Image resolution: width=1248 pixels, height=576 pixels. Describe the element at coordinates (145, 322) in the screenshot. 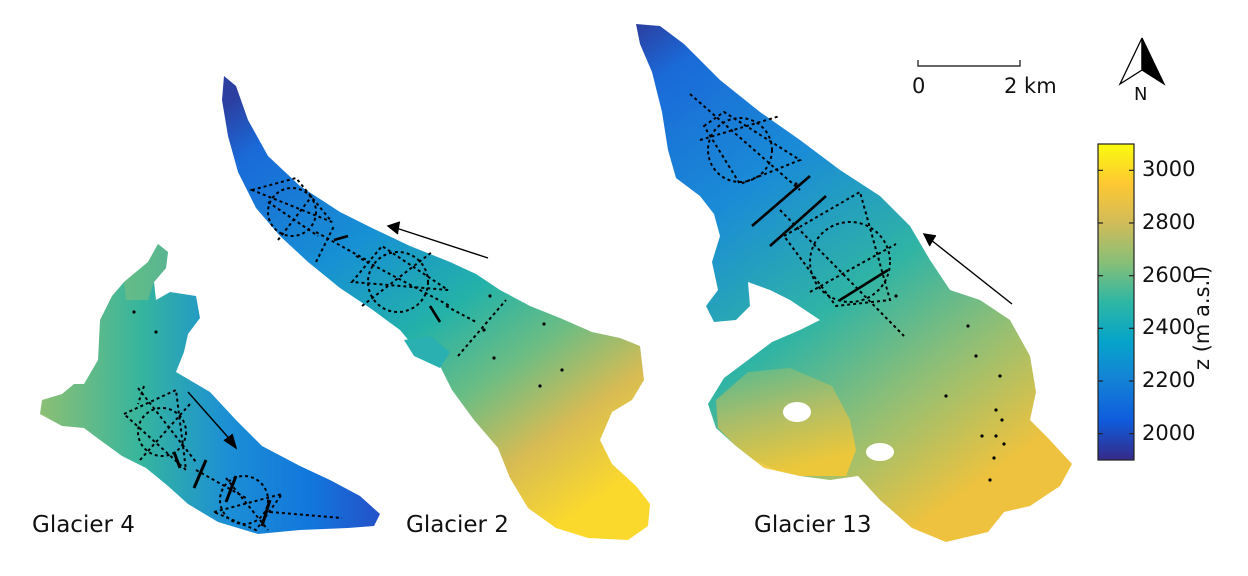

I see `glacier-4-stake-points` at that location.